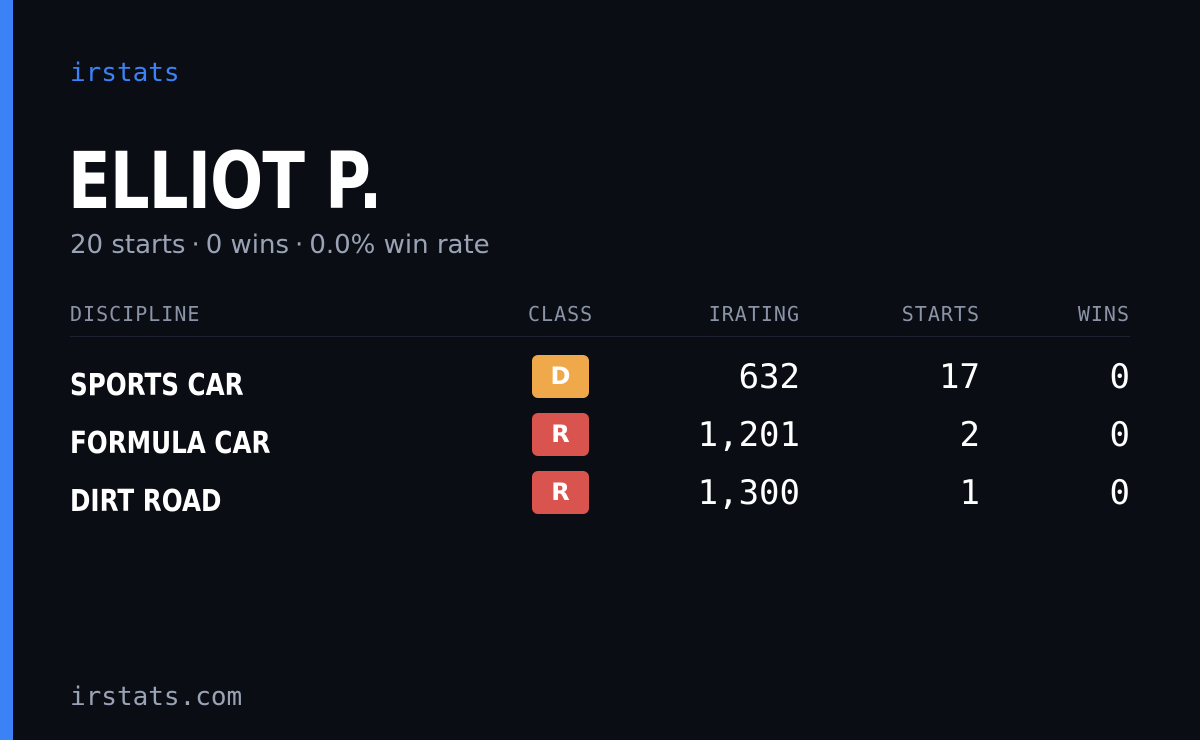 This screenshot has height=740, width=1200. What do you see at coordinates (6, 370) in the screenshot?
I see `accent-bar` at bounding box center [6, 370].